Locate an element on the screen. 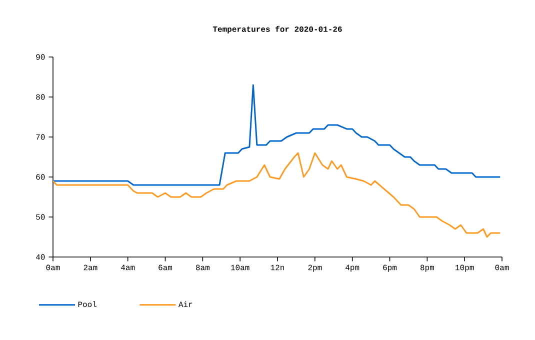  x-tick-label: 4am is located at coordinates (128, 267).